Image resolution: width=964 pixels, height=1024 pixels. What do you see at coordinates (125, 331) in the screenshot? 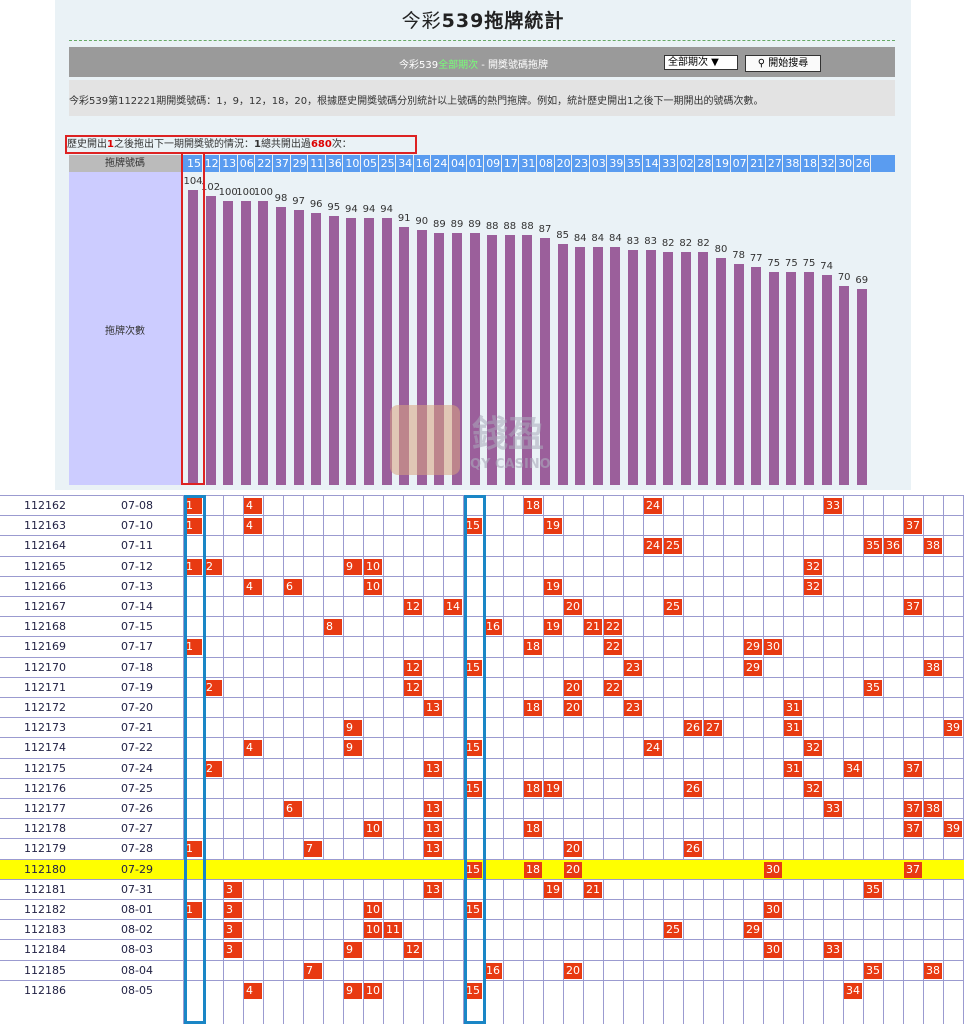
I see `count-label: 拖牌次數` at bounding box center [125, 331].